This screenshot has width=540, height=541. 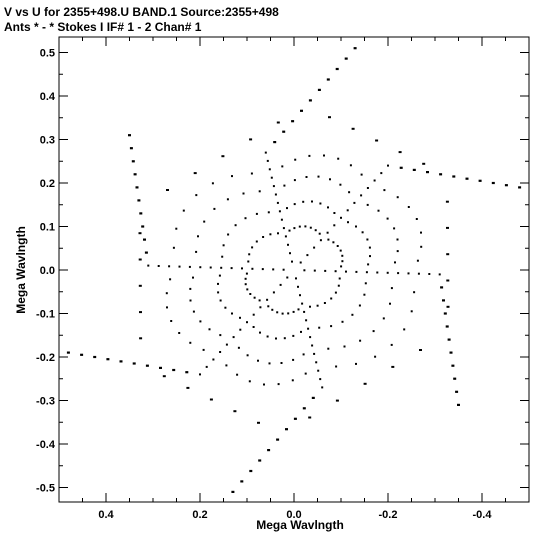 What do you see at coordinates (45, 315) in the screenshot?
I see `y-tick-label: -0.1` at bounding box center [45, 315].